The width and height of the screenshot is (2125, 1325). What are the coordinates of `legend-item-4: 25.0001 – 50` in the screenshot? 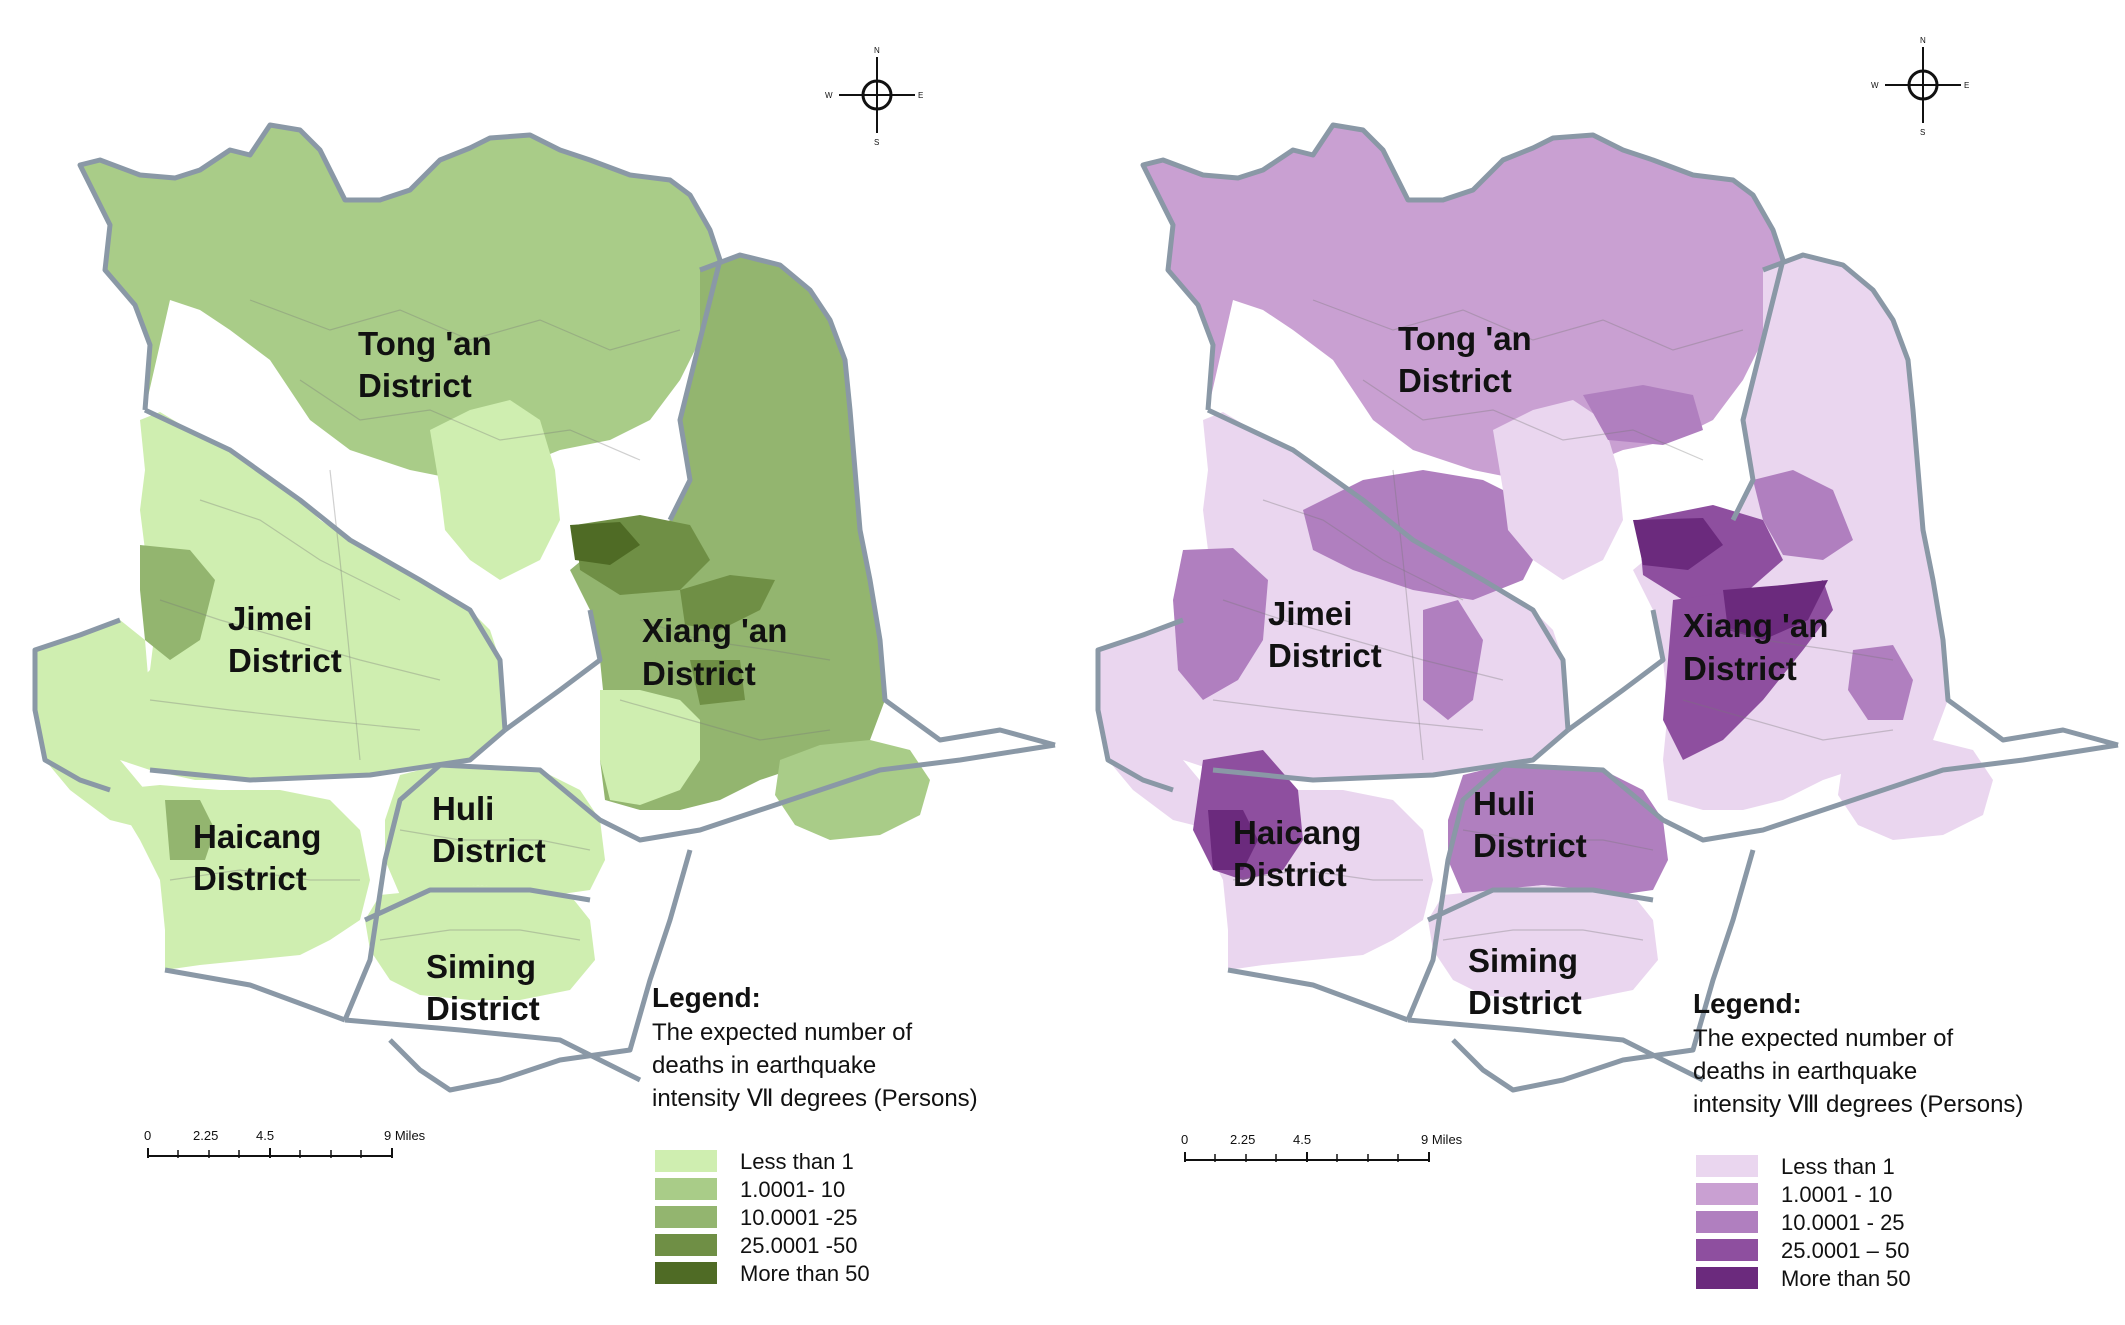 It's located at (1845, 1250).